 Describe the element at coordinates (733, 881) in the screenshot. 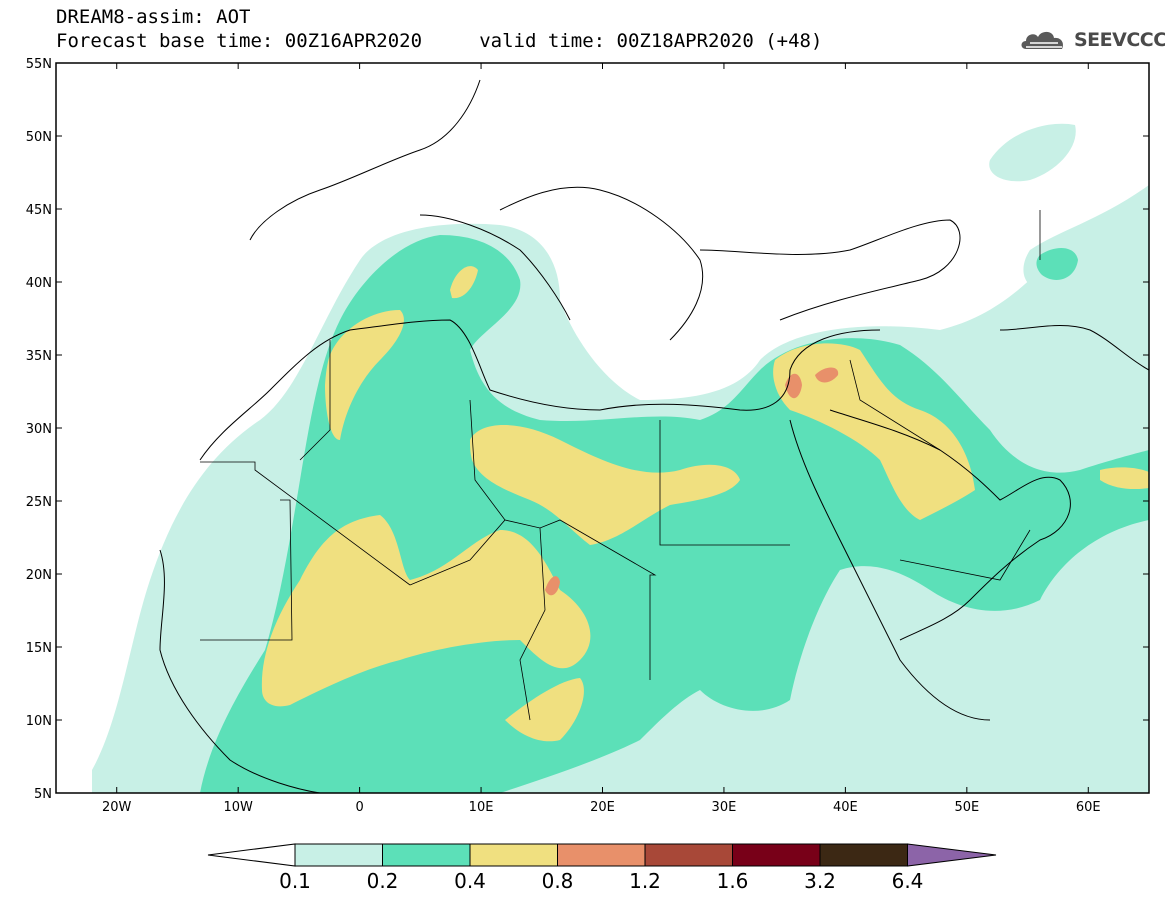

I see `colorbar-bound-label: 1.6` at that location.